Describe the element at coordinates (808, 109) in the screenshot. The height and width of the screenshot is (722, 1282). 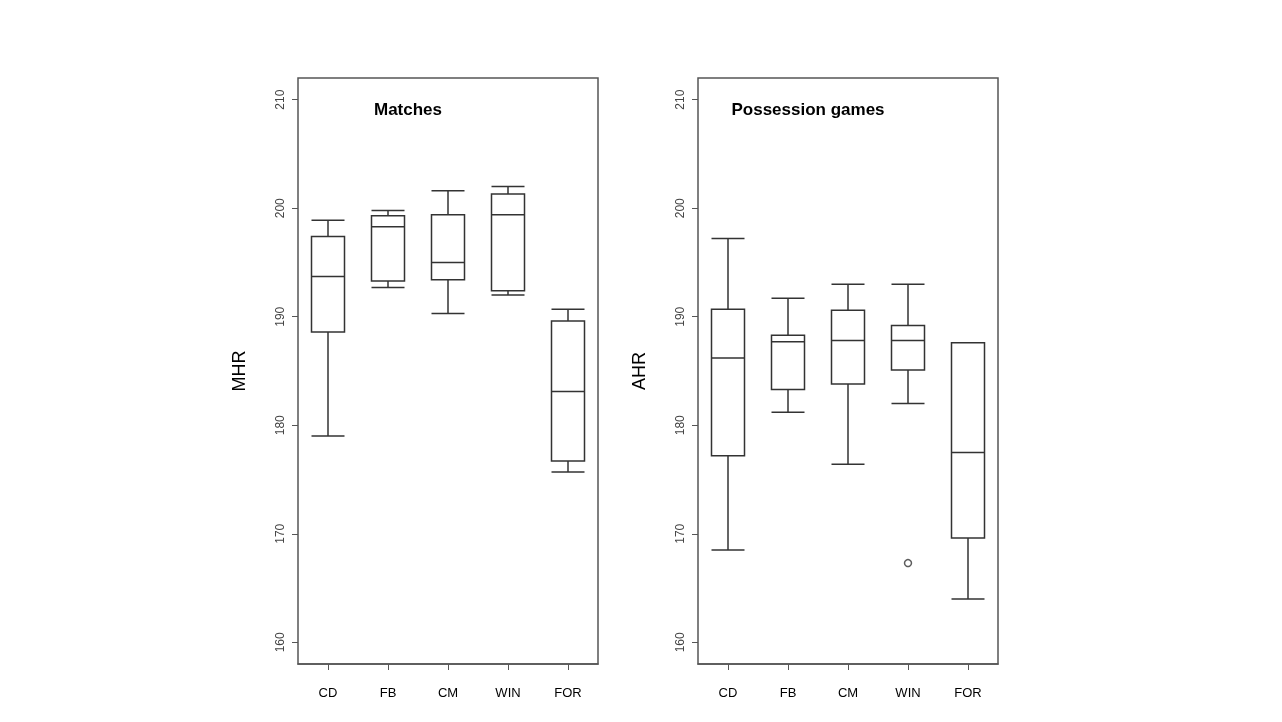
I see `text: Possession games` at that location.